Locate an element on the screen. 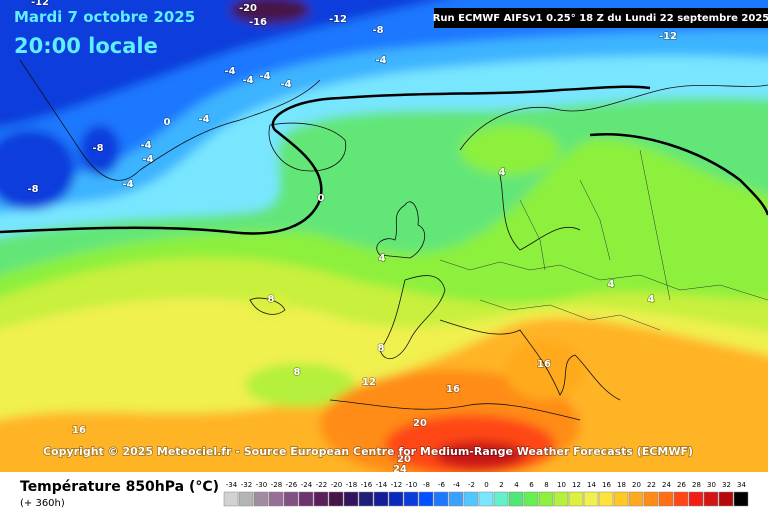 This screenshot has width=768, height=512. scale-label: 12 is located at coordinates (576, 485).